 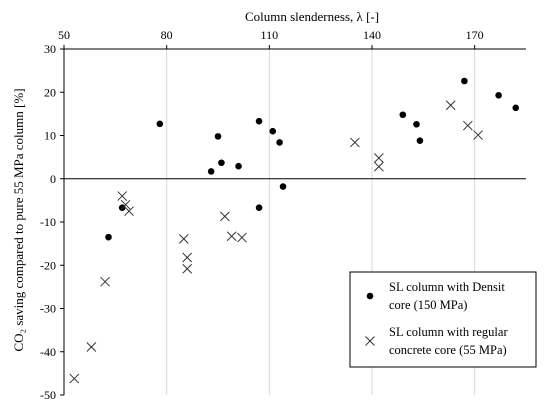 I want to click on y-tick-label-20: 20, so click(x=50, y=92).